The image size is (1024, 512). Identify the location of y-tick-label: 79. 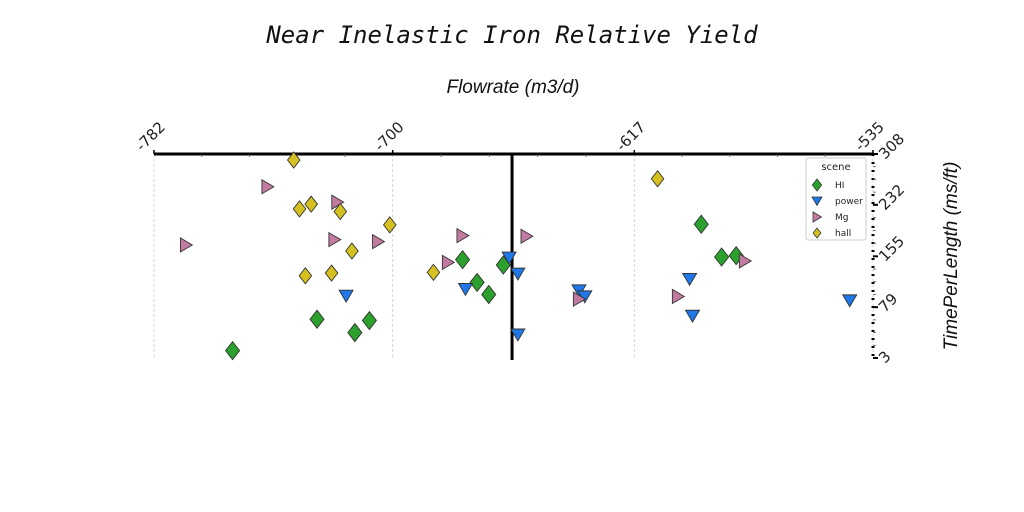
(888, 303).